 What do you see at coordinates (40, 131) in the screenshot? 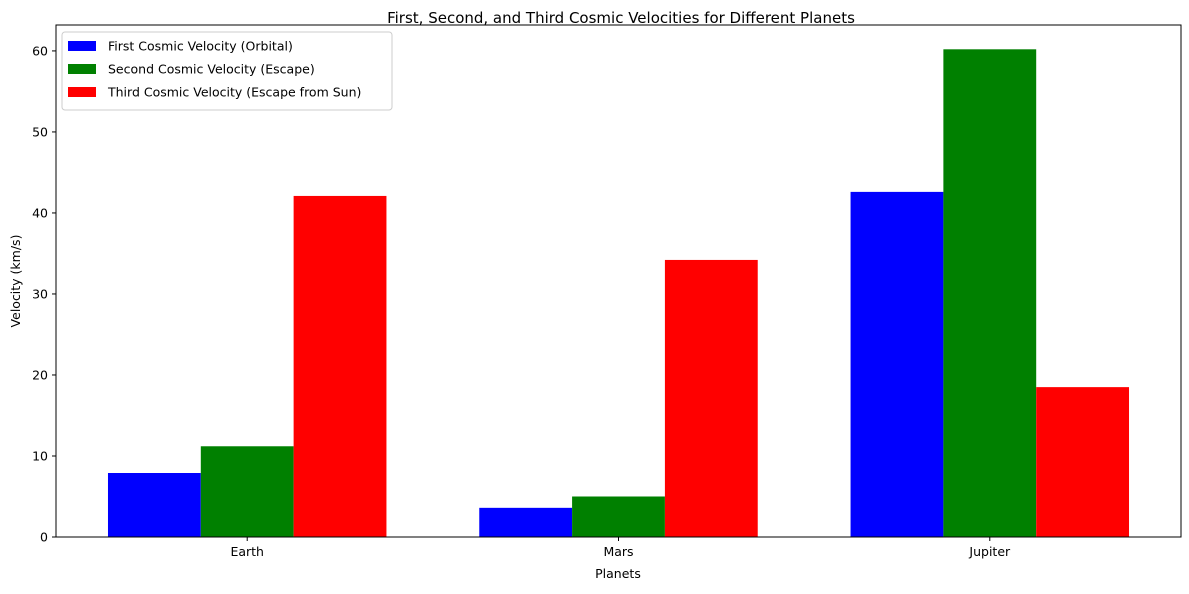
I see `y-tick-label: 50` at bounding box center [40, 131].